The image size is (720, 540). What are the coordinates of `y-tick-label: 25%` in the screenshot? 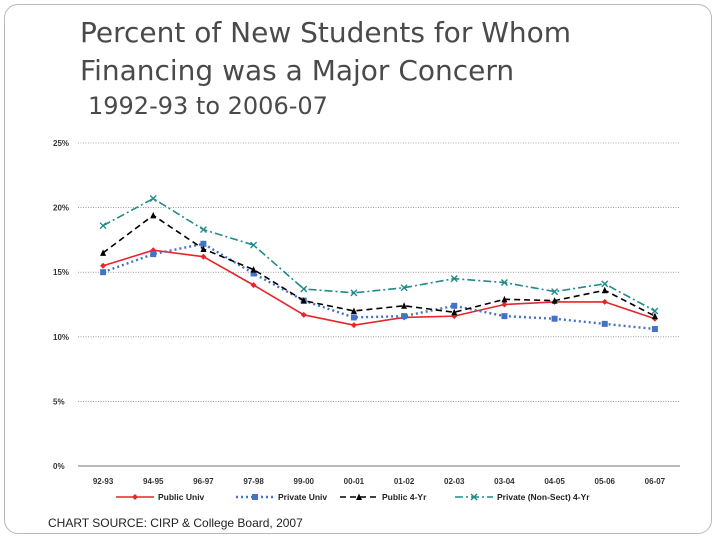 It's located at (61, 143).